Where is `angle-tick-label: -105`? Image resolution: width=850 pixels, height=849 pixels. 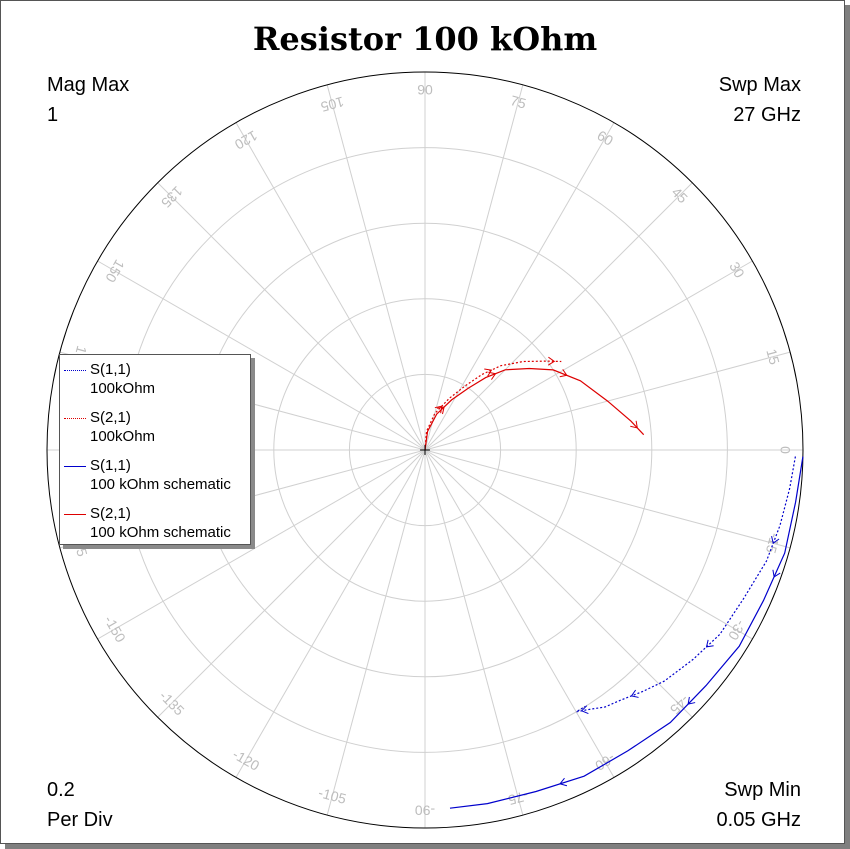
angle-tick-label: -105 is located at coordinates (332, 795).